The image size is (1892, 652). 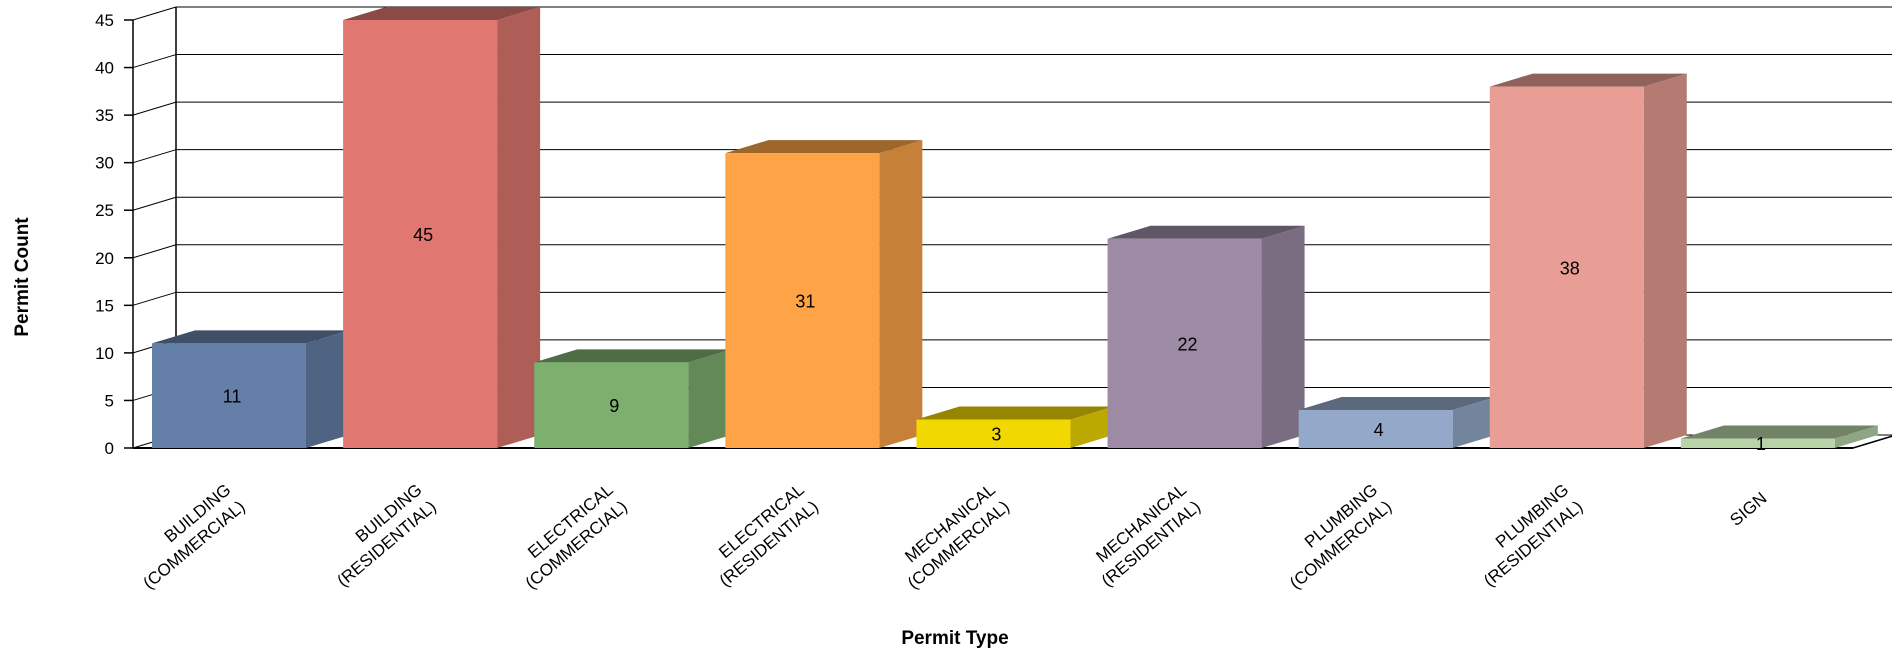 I want to click on data-label: 22, so click(x=1188, y=344).